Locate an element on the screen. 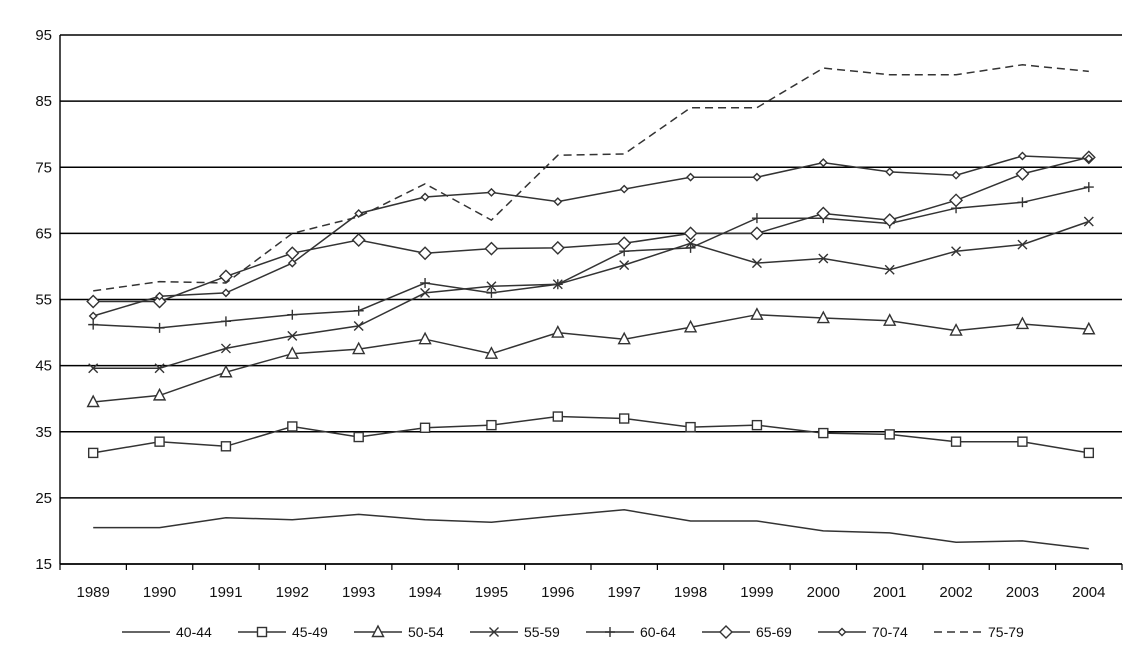 The image size is (1140, 662). legend-label: 55-59 is located at coordinates (542, 632).